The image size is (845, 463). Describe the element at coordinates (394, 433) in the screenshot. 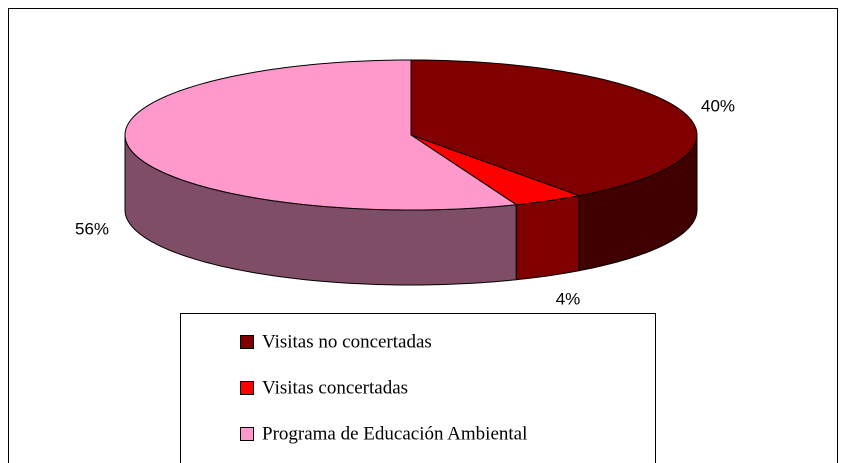

I see `legend-label: Programa de Educación Ambiental` at that location.